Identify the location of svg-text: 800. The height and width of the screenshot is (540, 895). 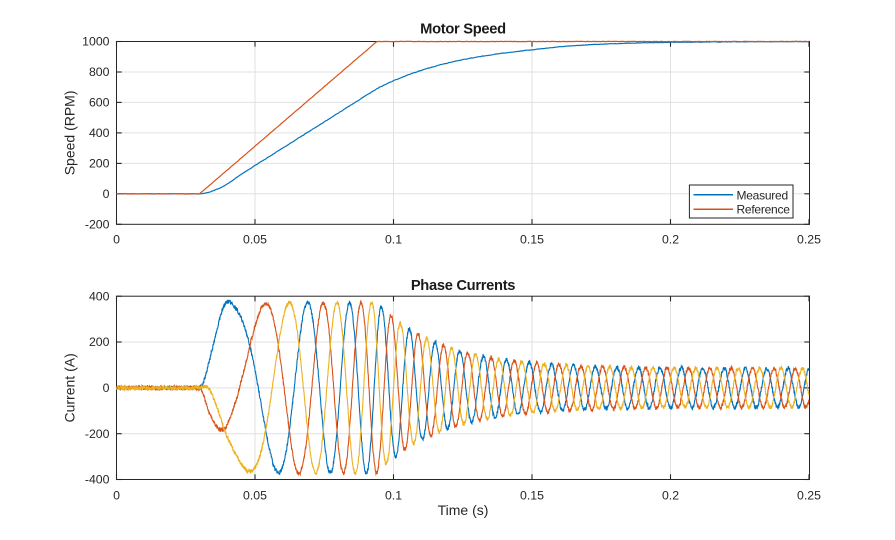
(99, 72).